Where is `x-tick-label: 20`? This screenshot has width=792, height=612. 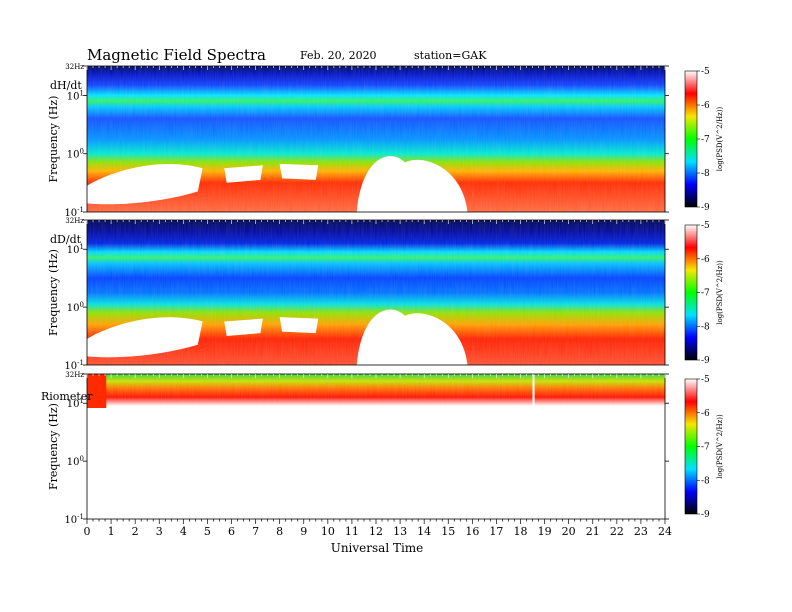
x-tick-label: 20 is located at coordinates (569, 531).